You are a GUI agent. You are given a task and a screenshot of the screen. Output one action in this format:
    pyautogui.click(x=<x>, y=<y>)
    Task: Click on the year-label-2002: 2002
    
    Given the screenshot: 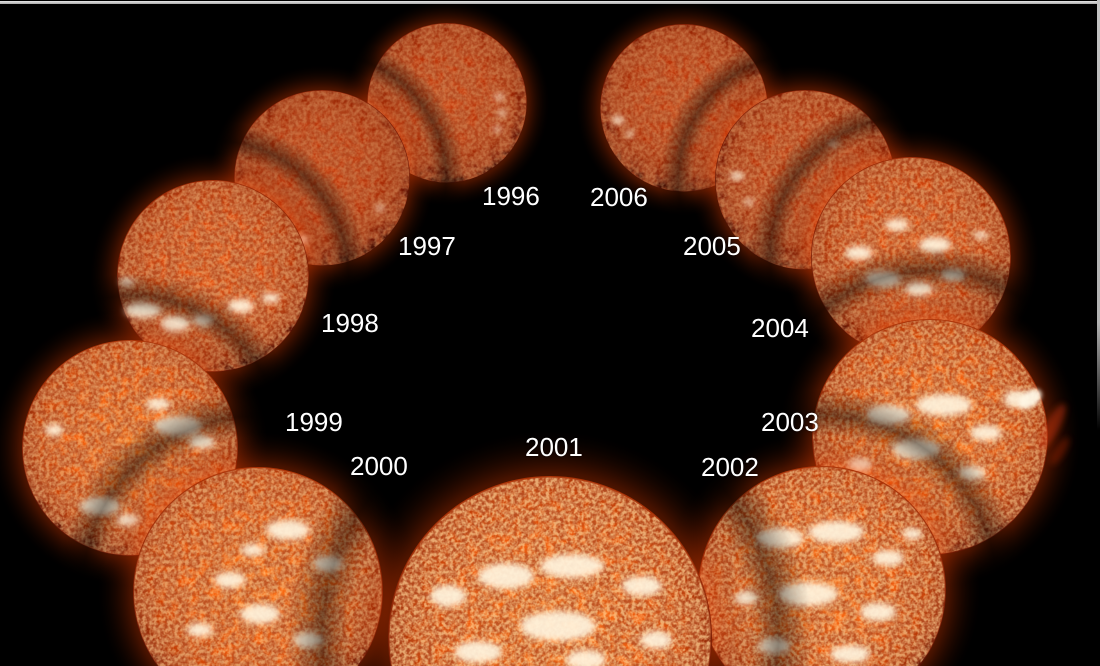 What is the action you would take?
    pyautogui.click(x=730, y=467)
    